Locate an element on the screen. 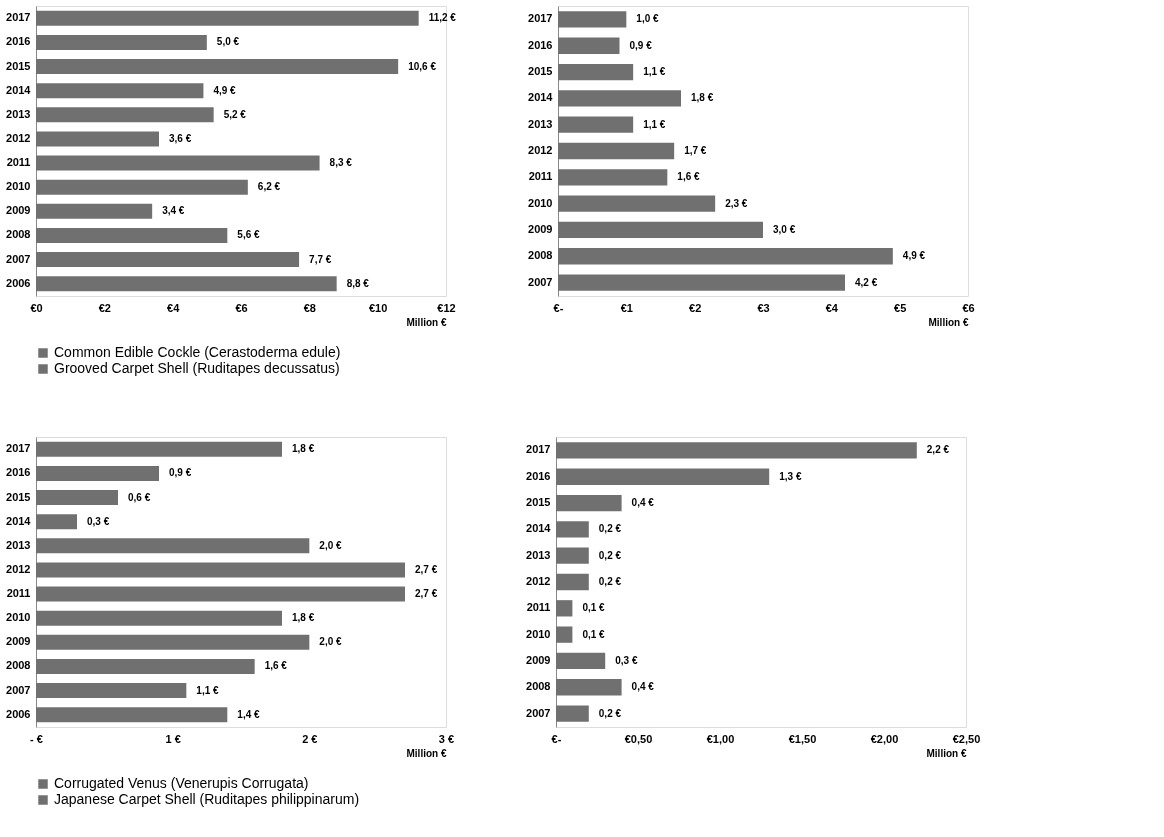 The width and height of the screenshot is (1164, 837). data-label: 5,0 € is located at coordinates (228, 42).